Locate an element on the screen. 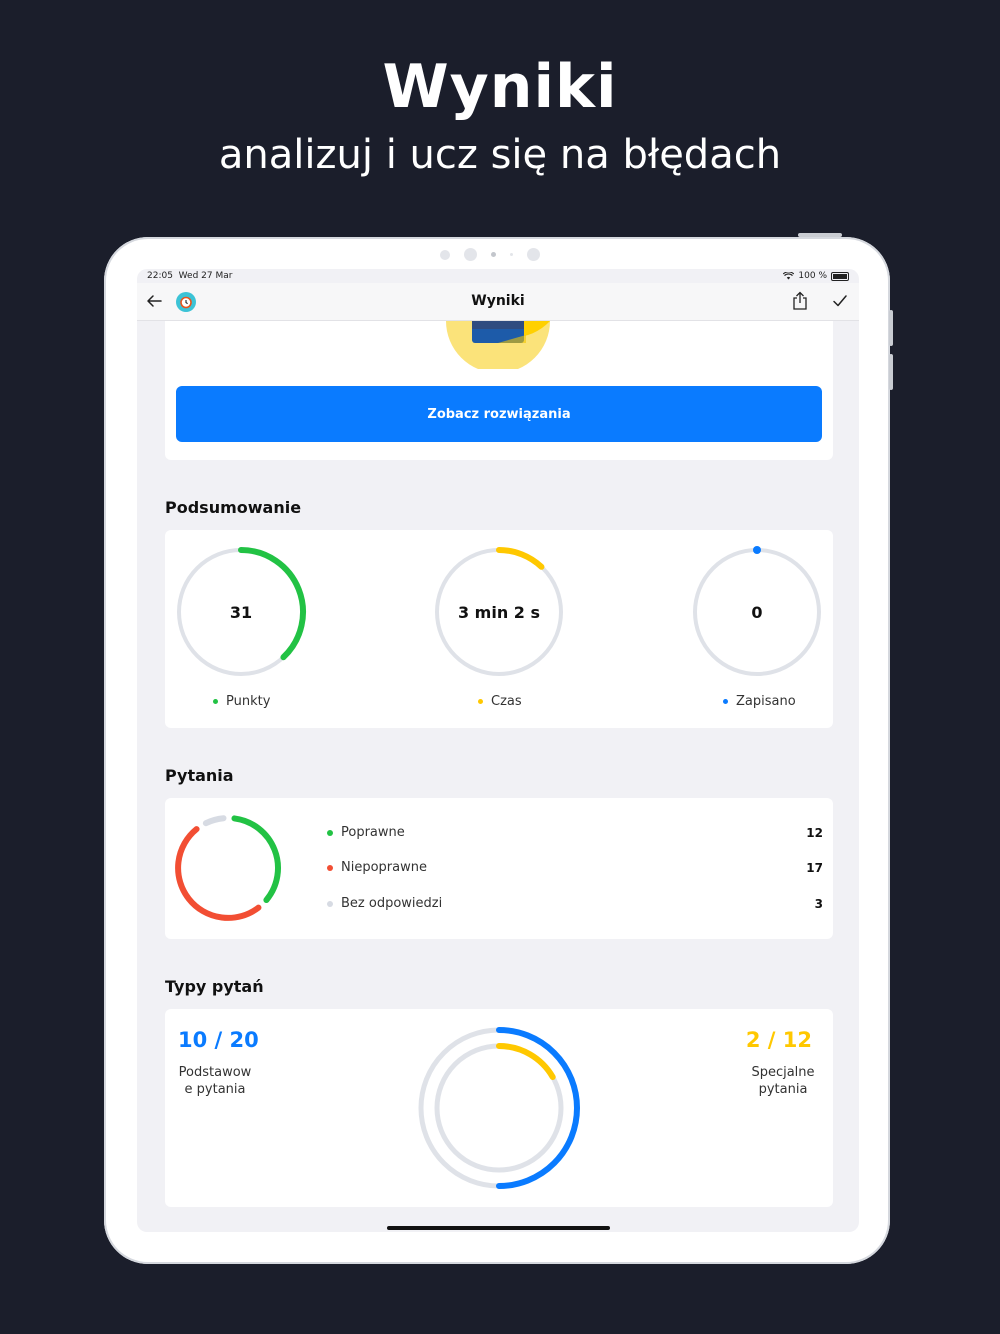 The width and height of the screenshot is (1000, 1334). summary-ring-marker is located at coordinates (757, 550).